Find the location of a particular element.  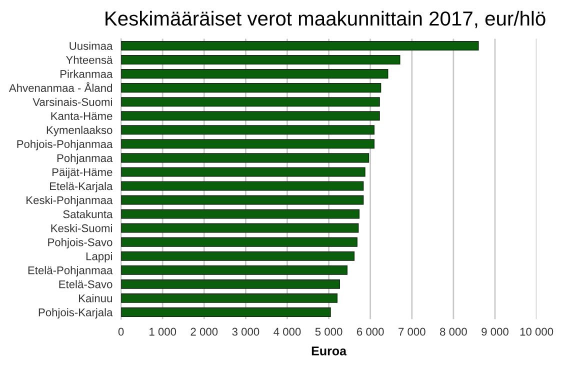

y-tick-label: Lappi is located at coordinates (99, 257).